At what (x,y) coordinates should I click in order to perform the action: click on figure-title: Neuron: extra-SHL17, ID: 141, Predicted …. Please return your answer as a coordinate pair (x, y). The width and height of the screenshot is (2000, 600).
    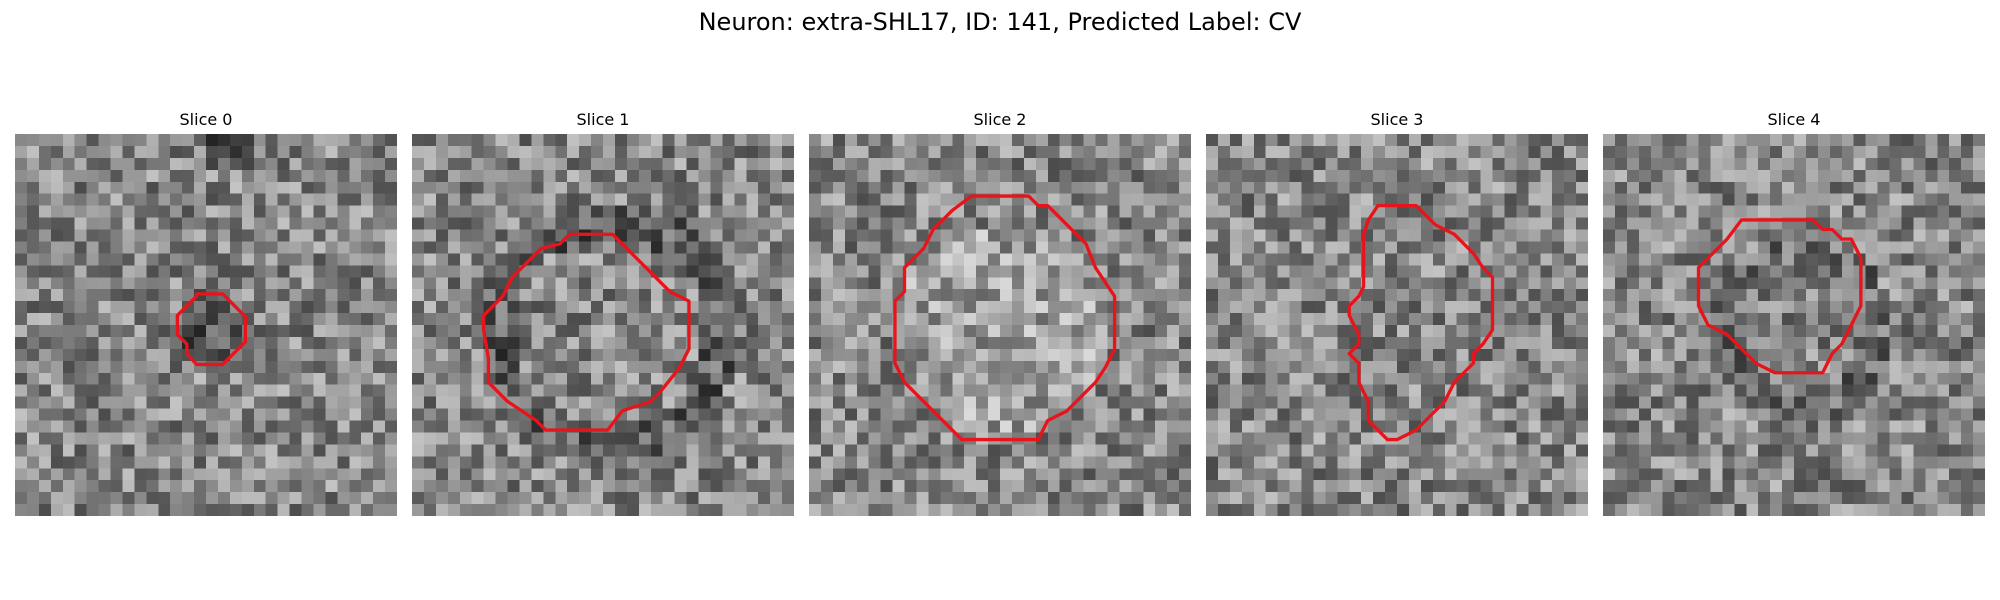
    Looking at the image, I should click on (1000, 22).